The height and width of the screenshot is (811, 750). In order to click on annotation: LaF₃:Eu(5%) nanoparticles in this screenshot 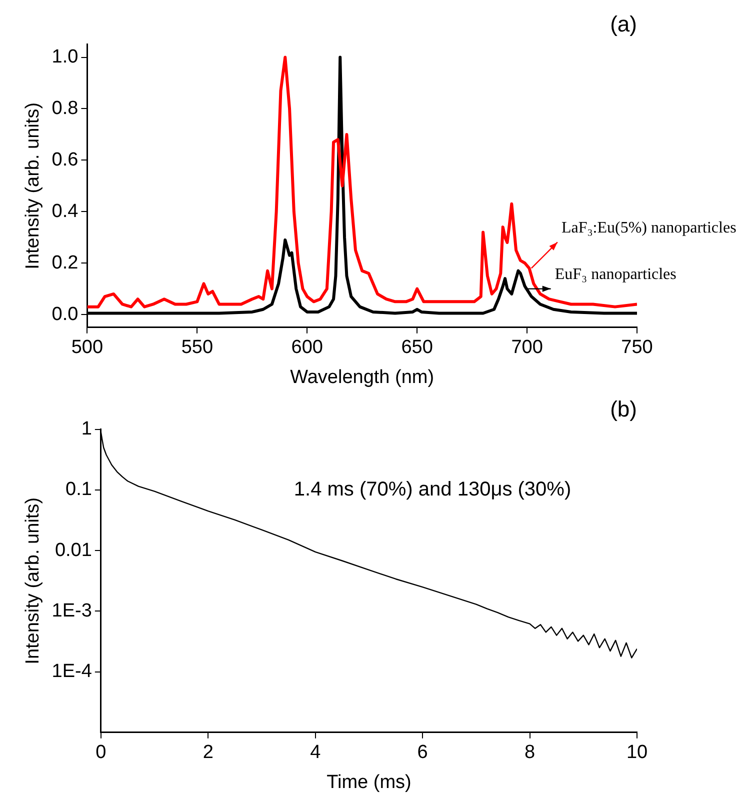, I will do `click(648, 227)`.